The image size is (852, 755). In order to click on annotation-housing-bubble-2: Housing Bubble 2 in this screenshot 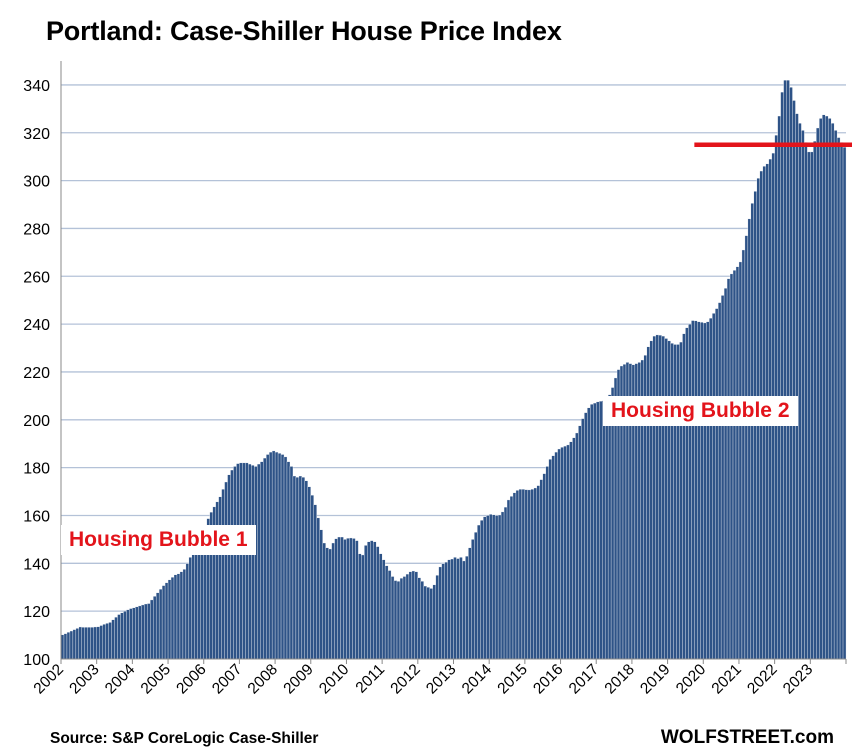, I will do `click(700, 411)`.